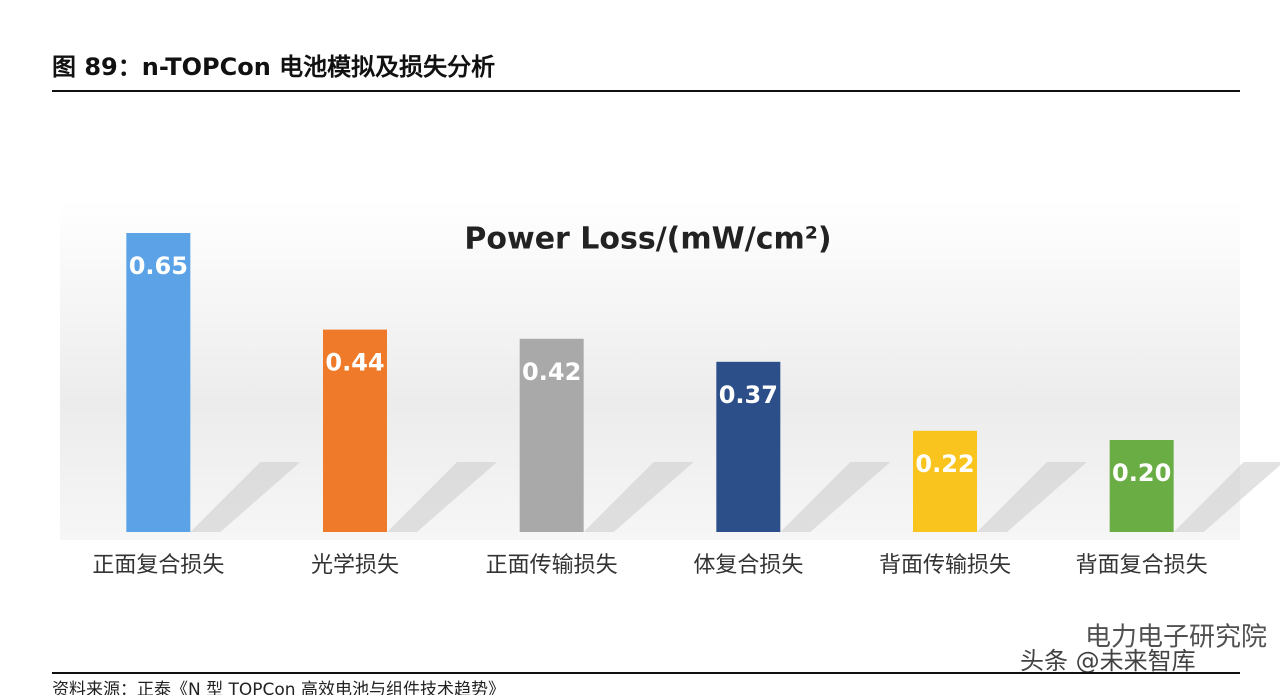  I want to click on x-tick-label: 背面传输损失, so click(945, 565).